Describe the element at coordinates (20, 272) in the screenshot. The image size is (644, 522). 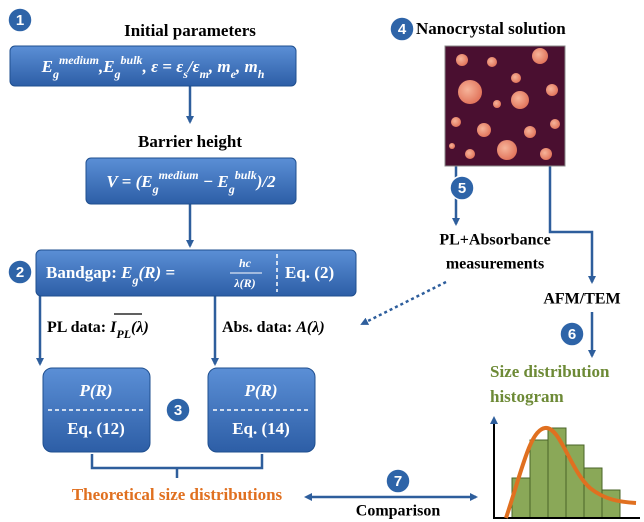
I see `badge: 2` at that location.